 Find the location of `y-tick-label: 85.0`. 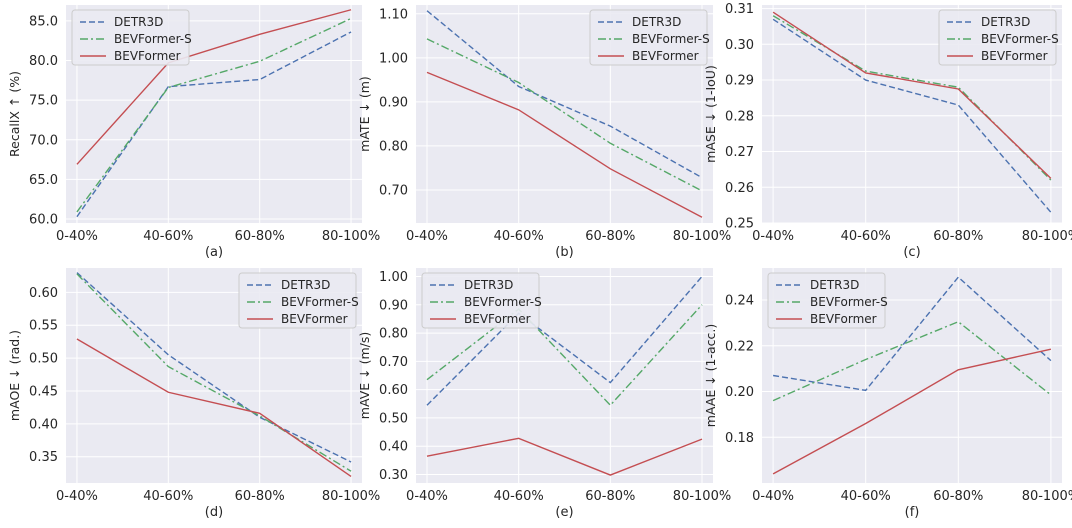

y-tick-label: 85.0 is located at coordinates (43, 21).